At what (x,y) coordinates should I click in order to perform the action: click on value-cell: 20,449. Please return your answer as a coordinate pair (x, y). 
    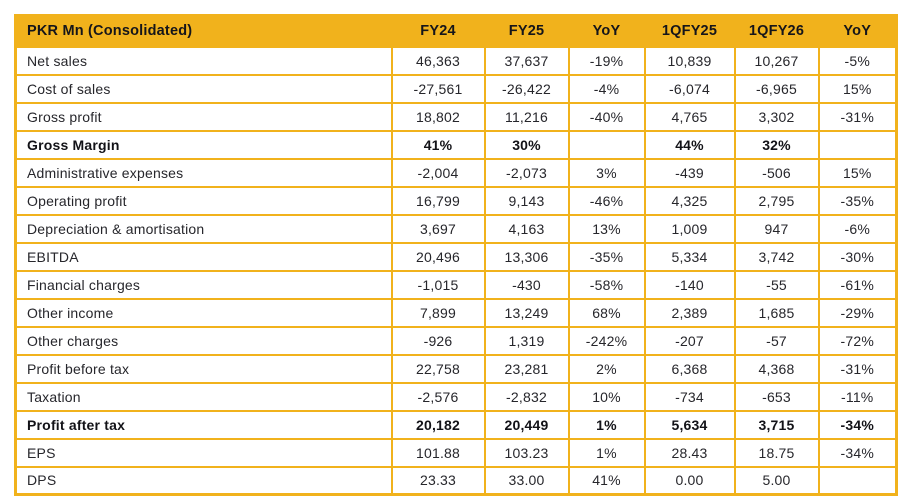
    Looking at the image, I should click on (526, 424).